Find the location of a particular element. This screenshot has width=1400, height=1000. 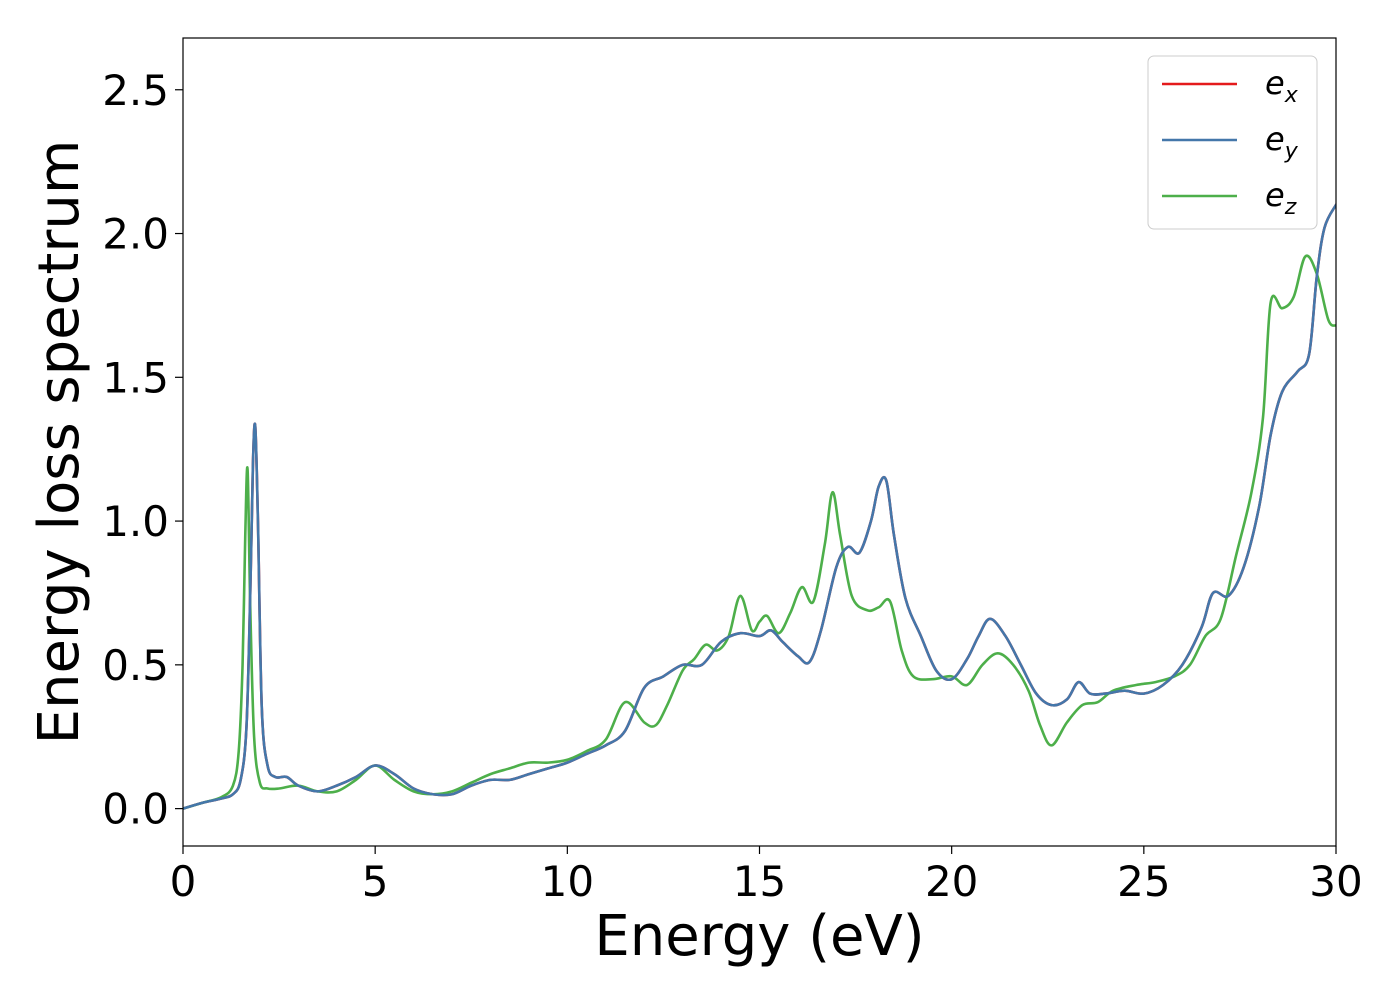

y-axis-title: Energy loss spectrum is located at coordinates (59, 442).